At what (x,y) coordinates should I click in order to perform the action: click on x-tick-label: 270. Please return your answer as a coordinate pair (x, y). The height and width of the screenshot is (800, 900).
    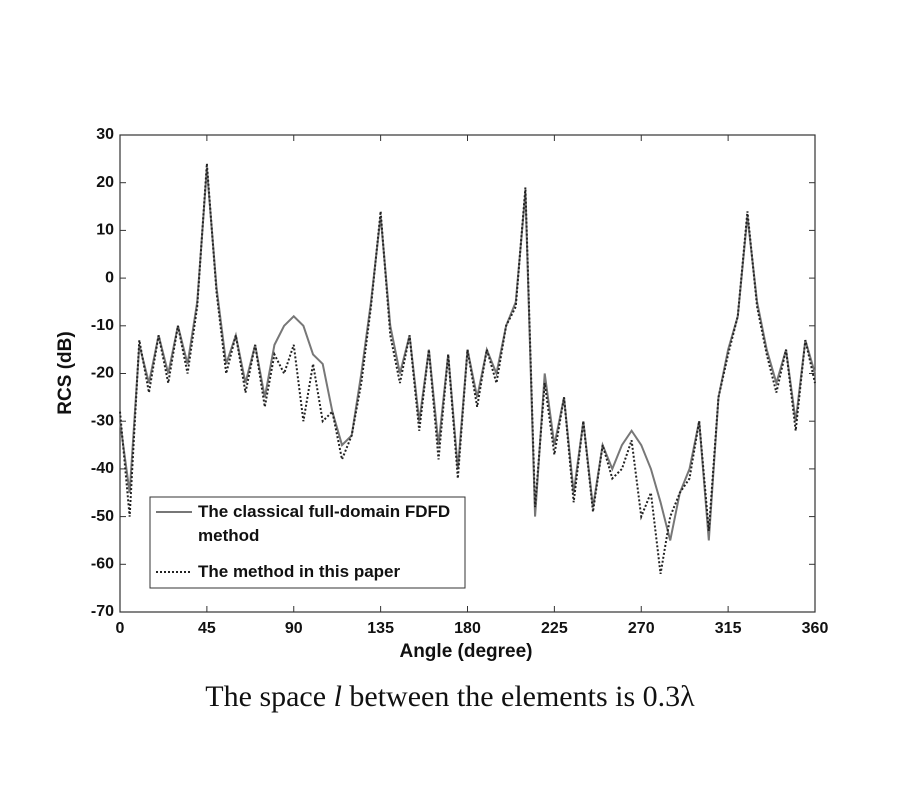
    Looking at the image, I should click on (641, 628).